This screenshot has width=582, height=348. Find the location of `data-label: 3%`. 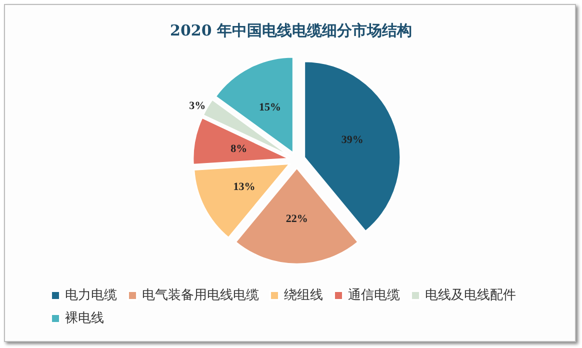

data-label: 3% is located at coordinates (197, 106).